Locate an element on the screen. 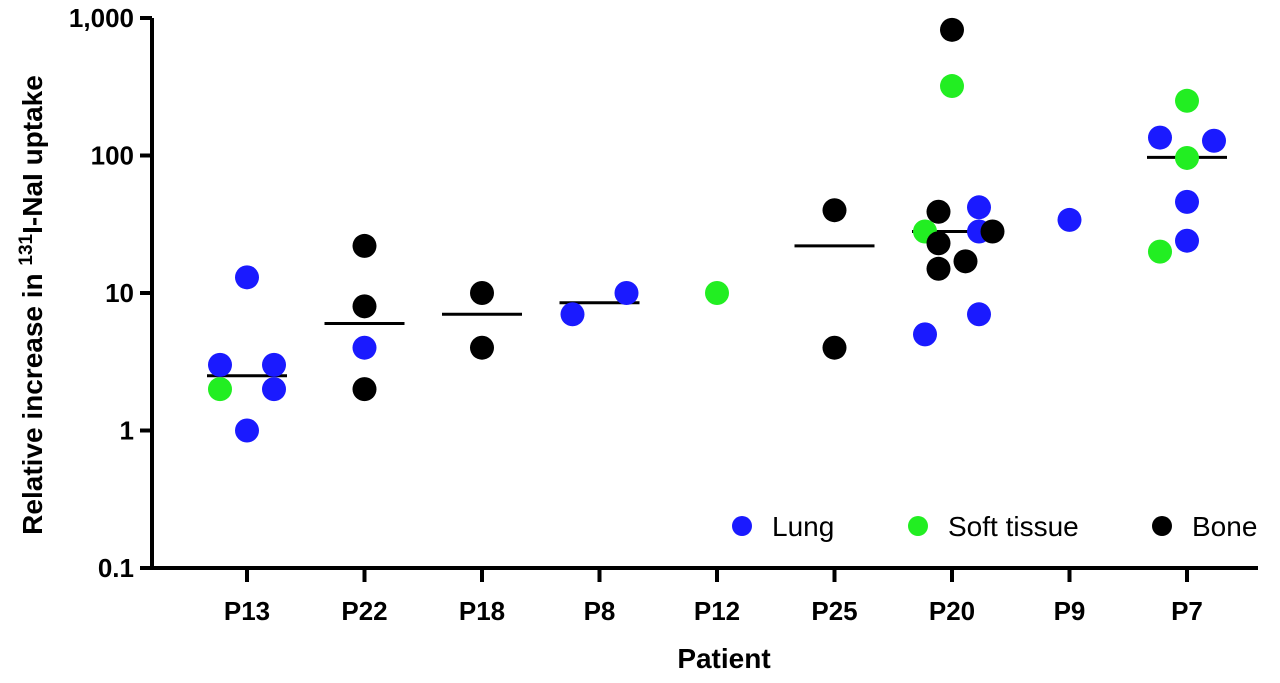 This screenshot has width=1280, height=683. x-tick-label-p8: P8 is located at coordinates (600, 611).